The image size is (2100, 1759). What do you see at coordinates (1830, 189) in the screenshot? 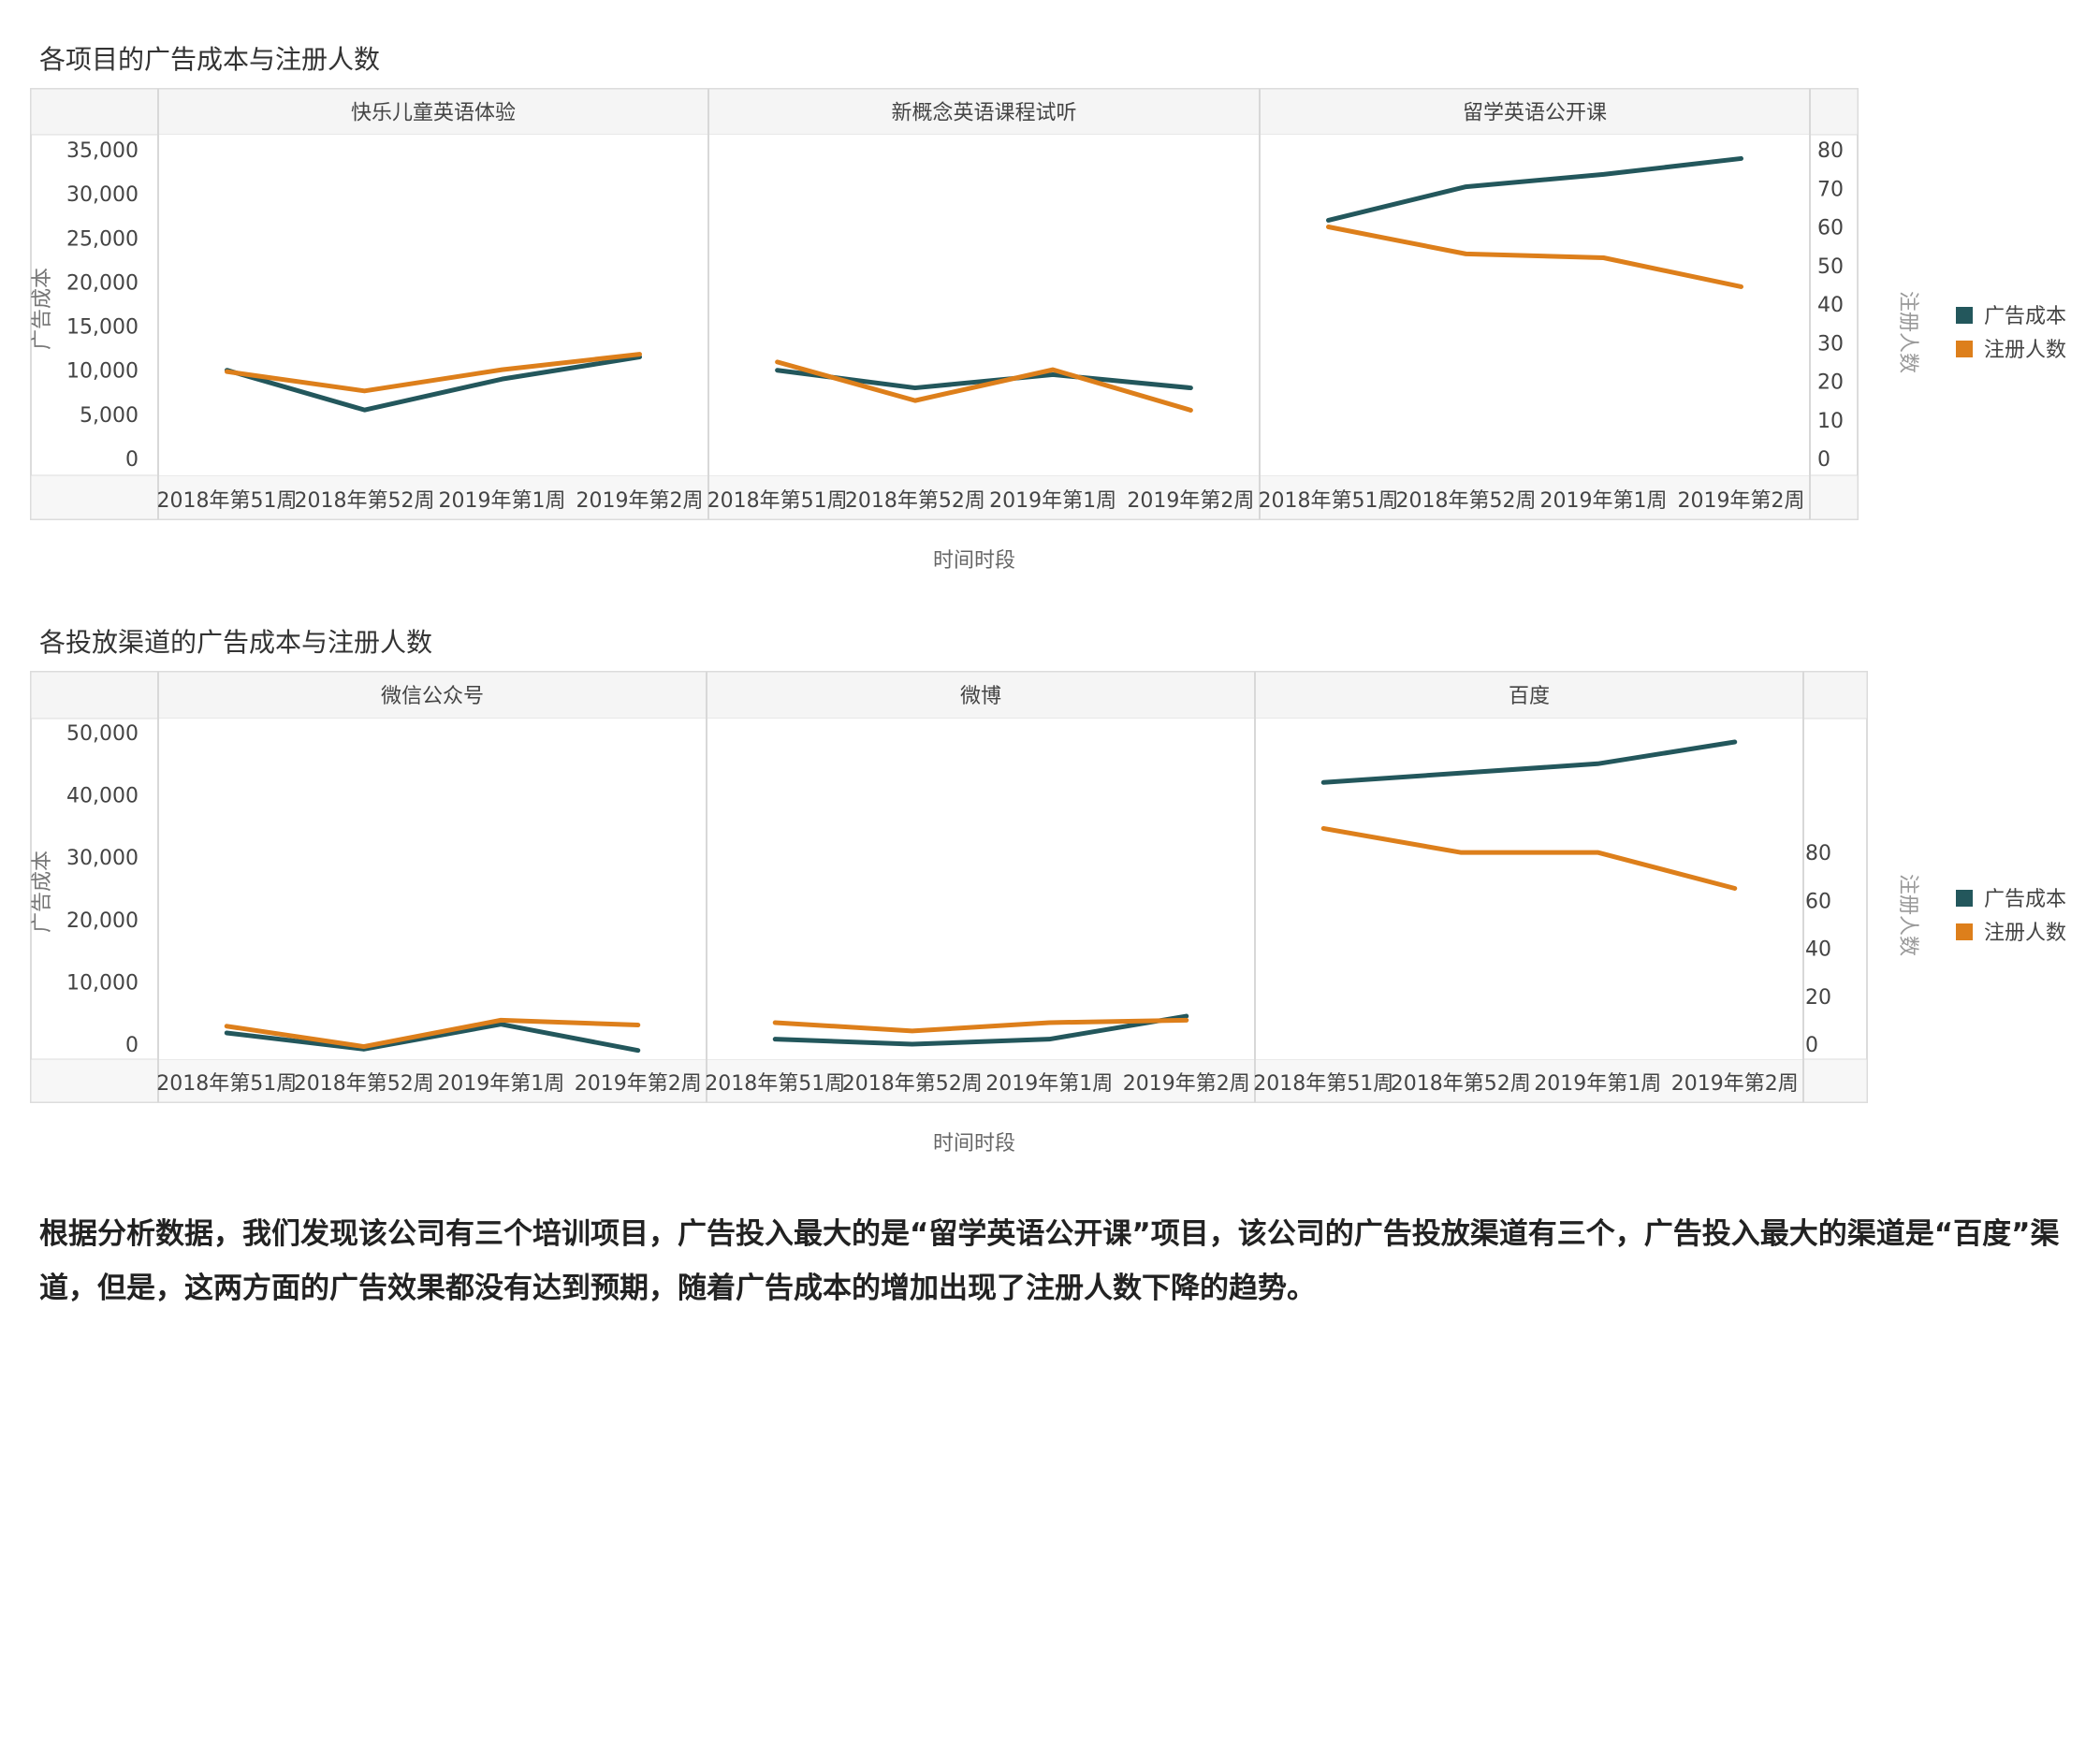
I see `y-tick-label-right: 70` at bounding box center [1830, 189].